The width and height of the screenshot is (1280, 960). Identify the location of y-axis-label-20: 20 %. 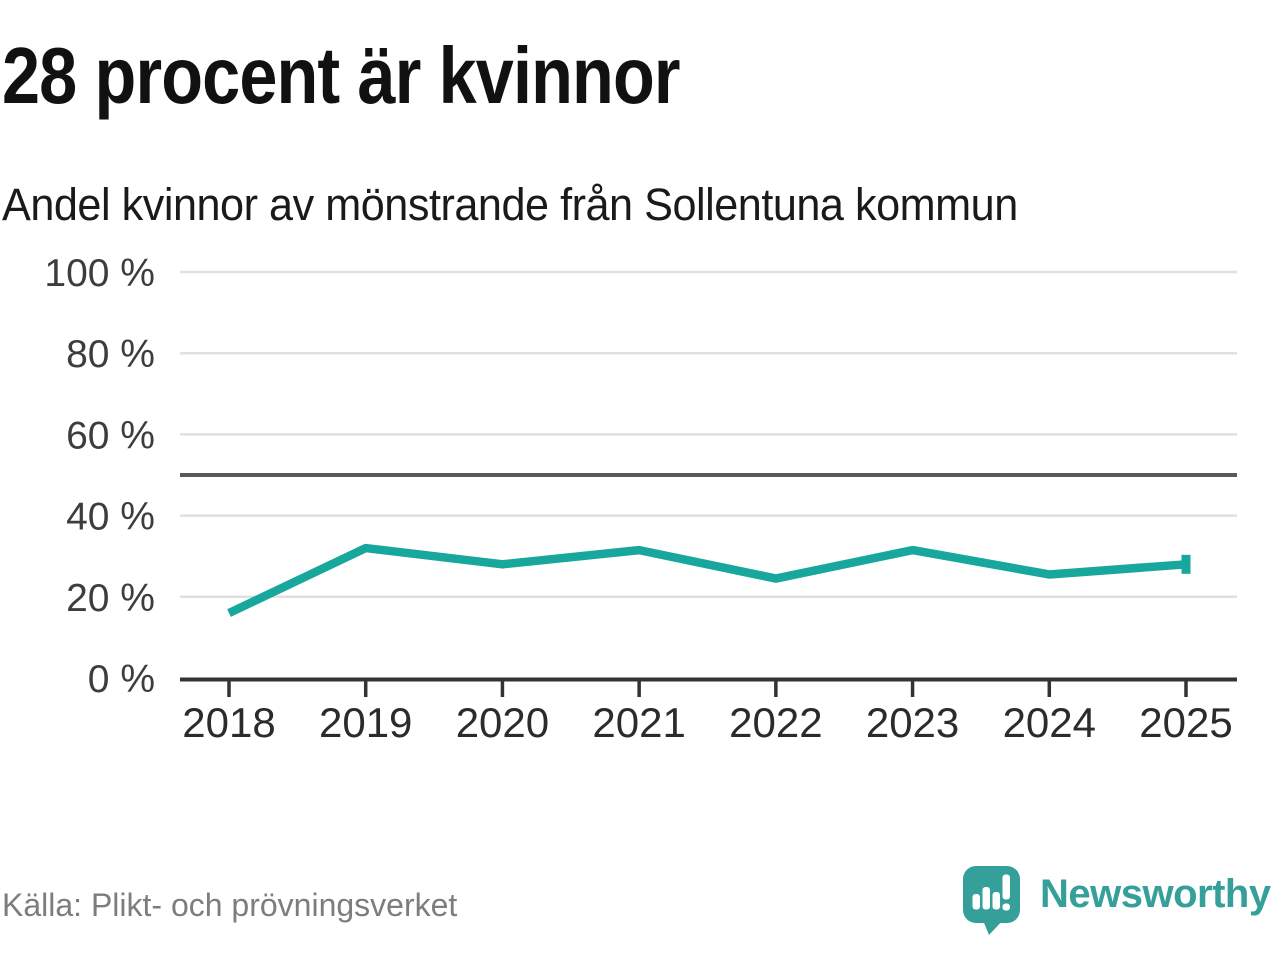
(110, 598).